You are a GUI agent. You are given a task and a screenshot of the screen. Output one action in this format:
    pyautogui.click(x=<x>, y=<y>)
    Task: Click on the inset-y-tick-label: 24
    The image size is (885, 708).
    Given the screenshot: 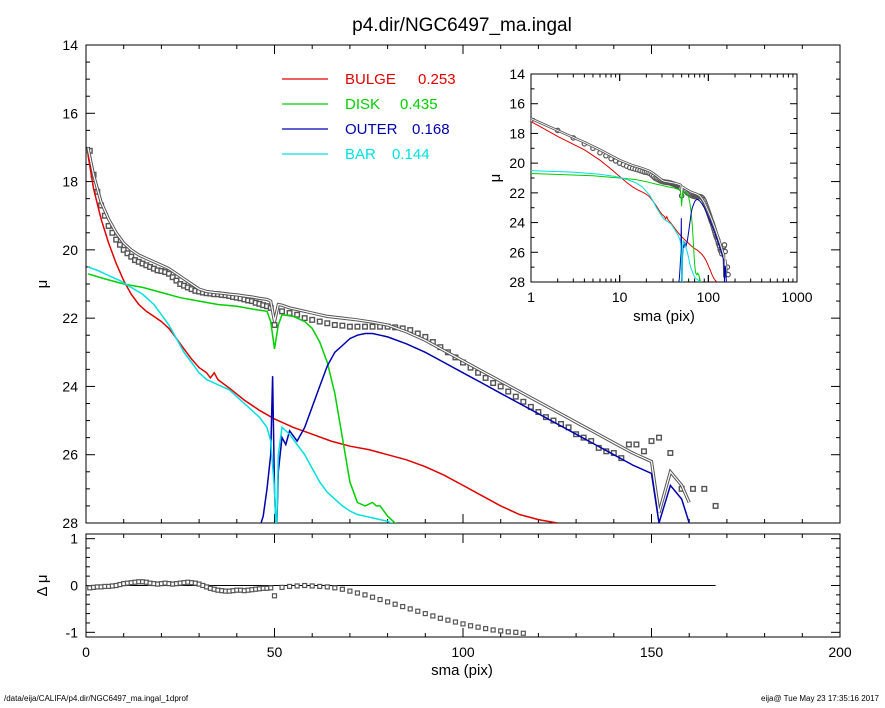 What is the action you would take?
    pyautogui.click(x=517, y=223)
    